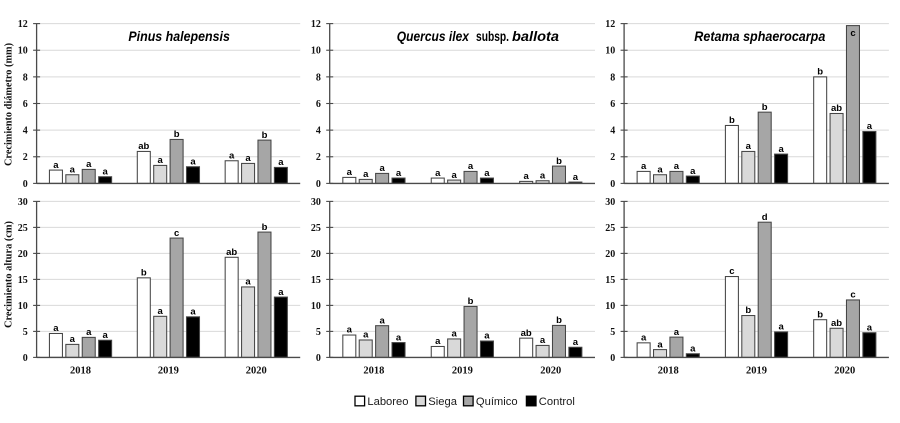  Describe the element at coordinates (442, 402) in the screenshot. I see `svg-text: Siega` at that location.